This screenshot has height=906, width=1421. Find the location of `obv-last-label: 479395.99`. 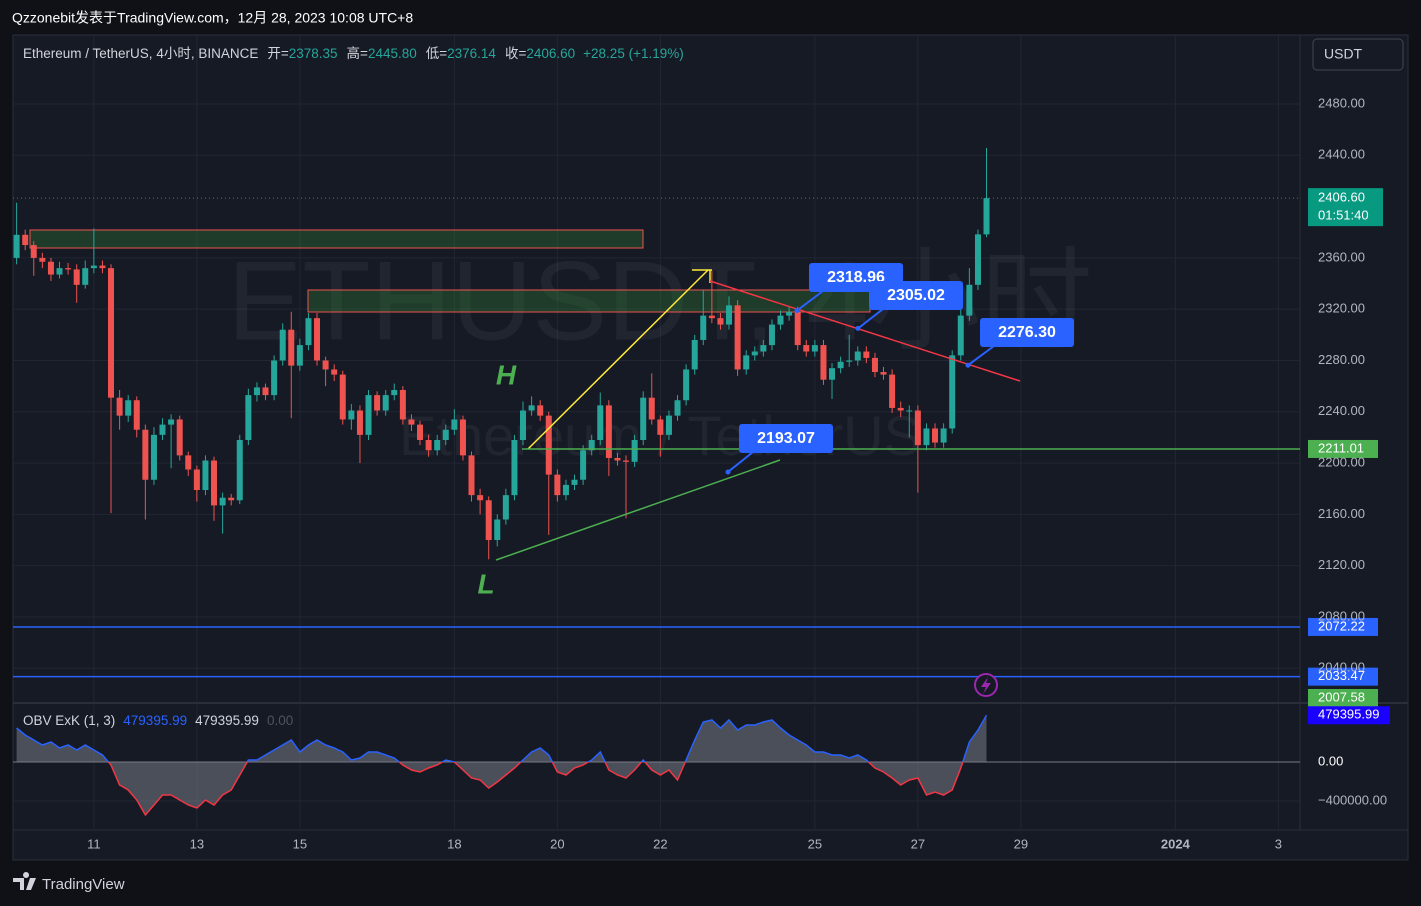

obv-last-label: 479395.99 is located at coordinates (1348, 714).